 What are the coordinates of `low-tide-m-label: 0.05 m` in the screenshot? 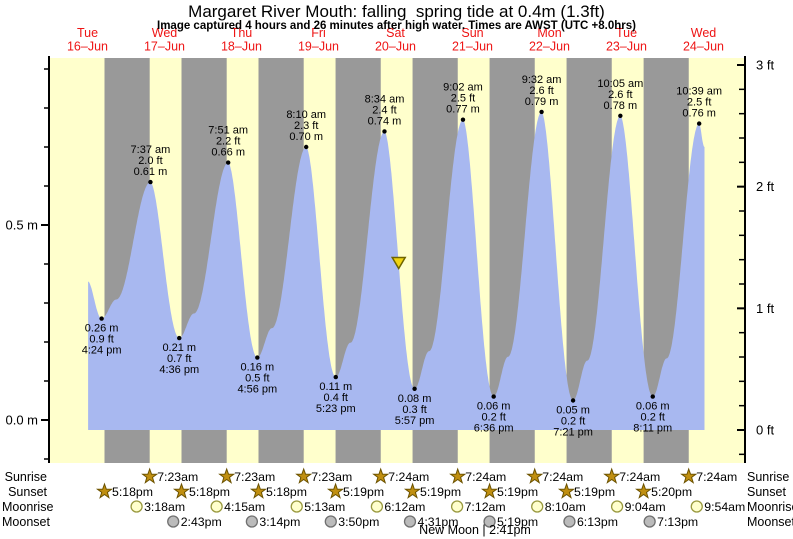 It's located at (573, 411).